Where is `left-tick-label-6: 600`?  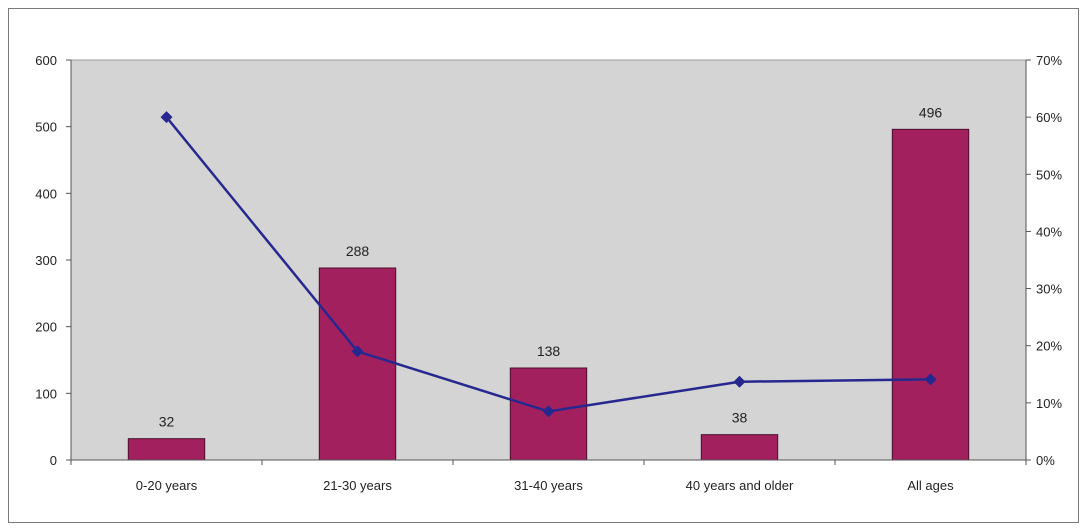
left-tick-label-6: 600 is located at coordinates (46, 60).